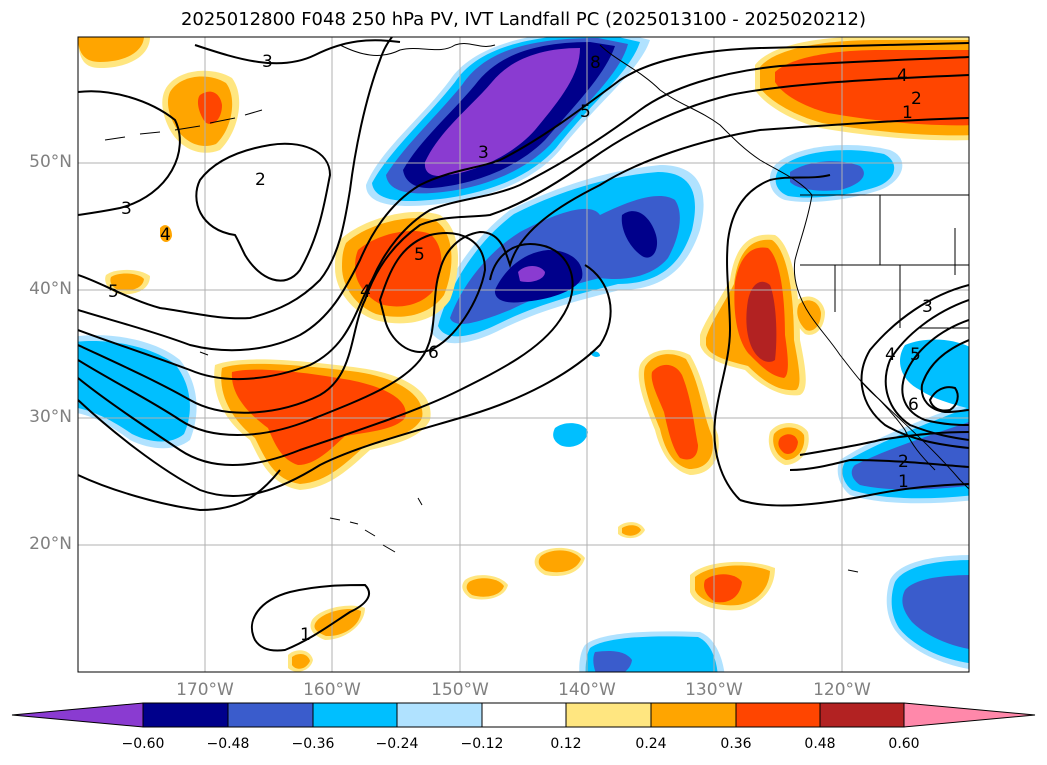  I want to click on lat-label: 40°N, so click(50, 289).